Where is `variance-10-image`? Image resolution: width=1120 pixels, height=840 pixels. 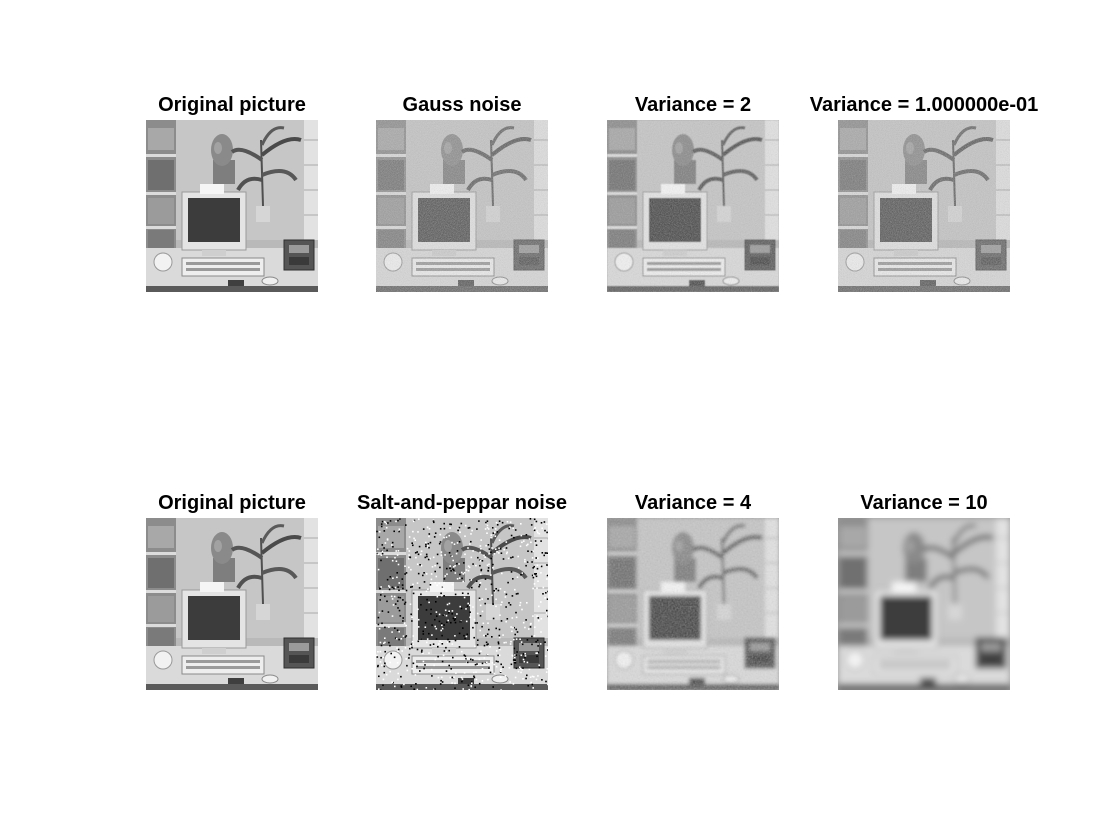 variance-10-image is located at coordinates (924, 604).